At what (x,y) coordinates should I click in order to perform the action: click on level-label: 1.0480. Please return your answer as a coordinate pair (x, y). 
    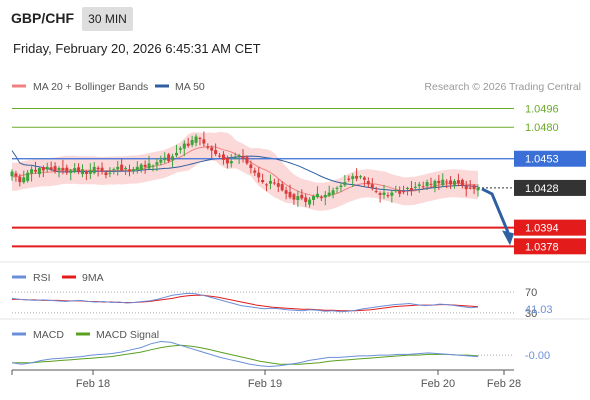
    Looking at the image, I should click on (542, 128).